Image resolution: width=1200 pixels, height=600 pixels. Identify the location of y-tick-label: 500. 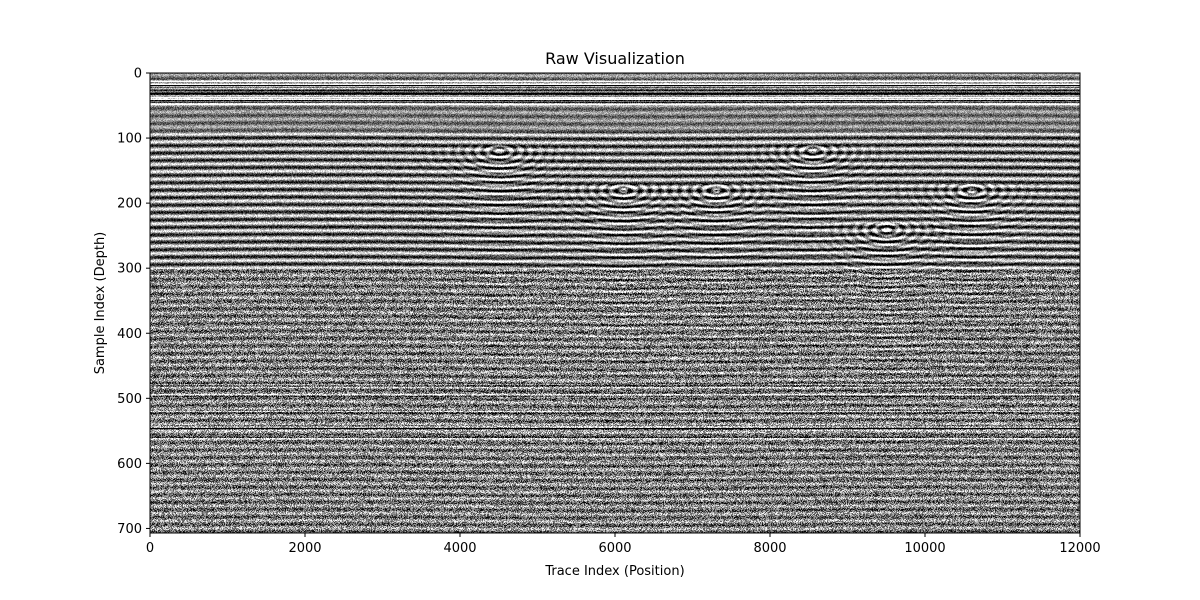
(129, 399).